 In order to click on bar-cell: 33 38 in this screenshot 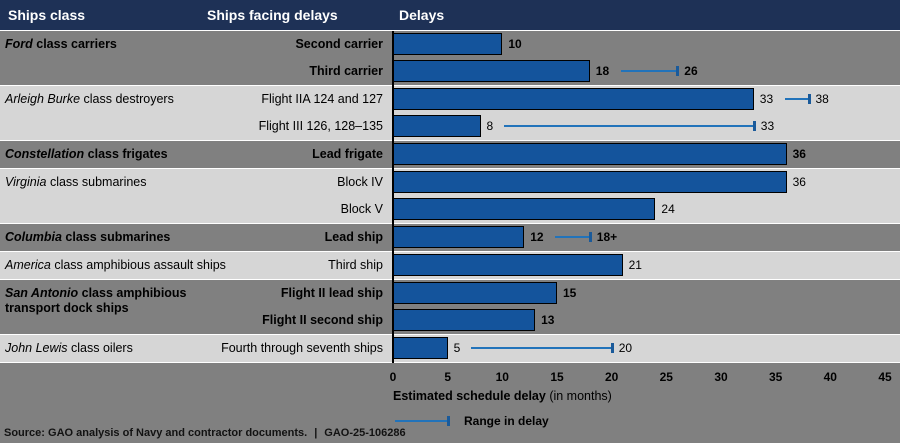, I will do `click(646, 99)`.